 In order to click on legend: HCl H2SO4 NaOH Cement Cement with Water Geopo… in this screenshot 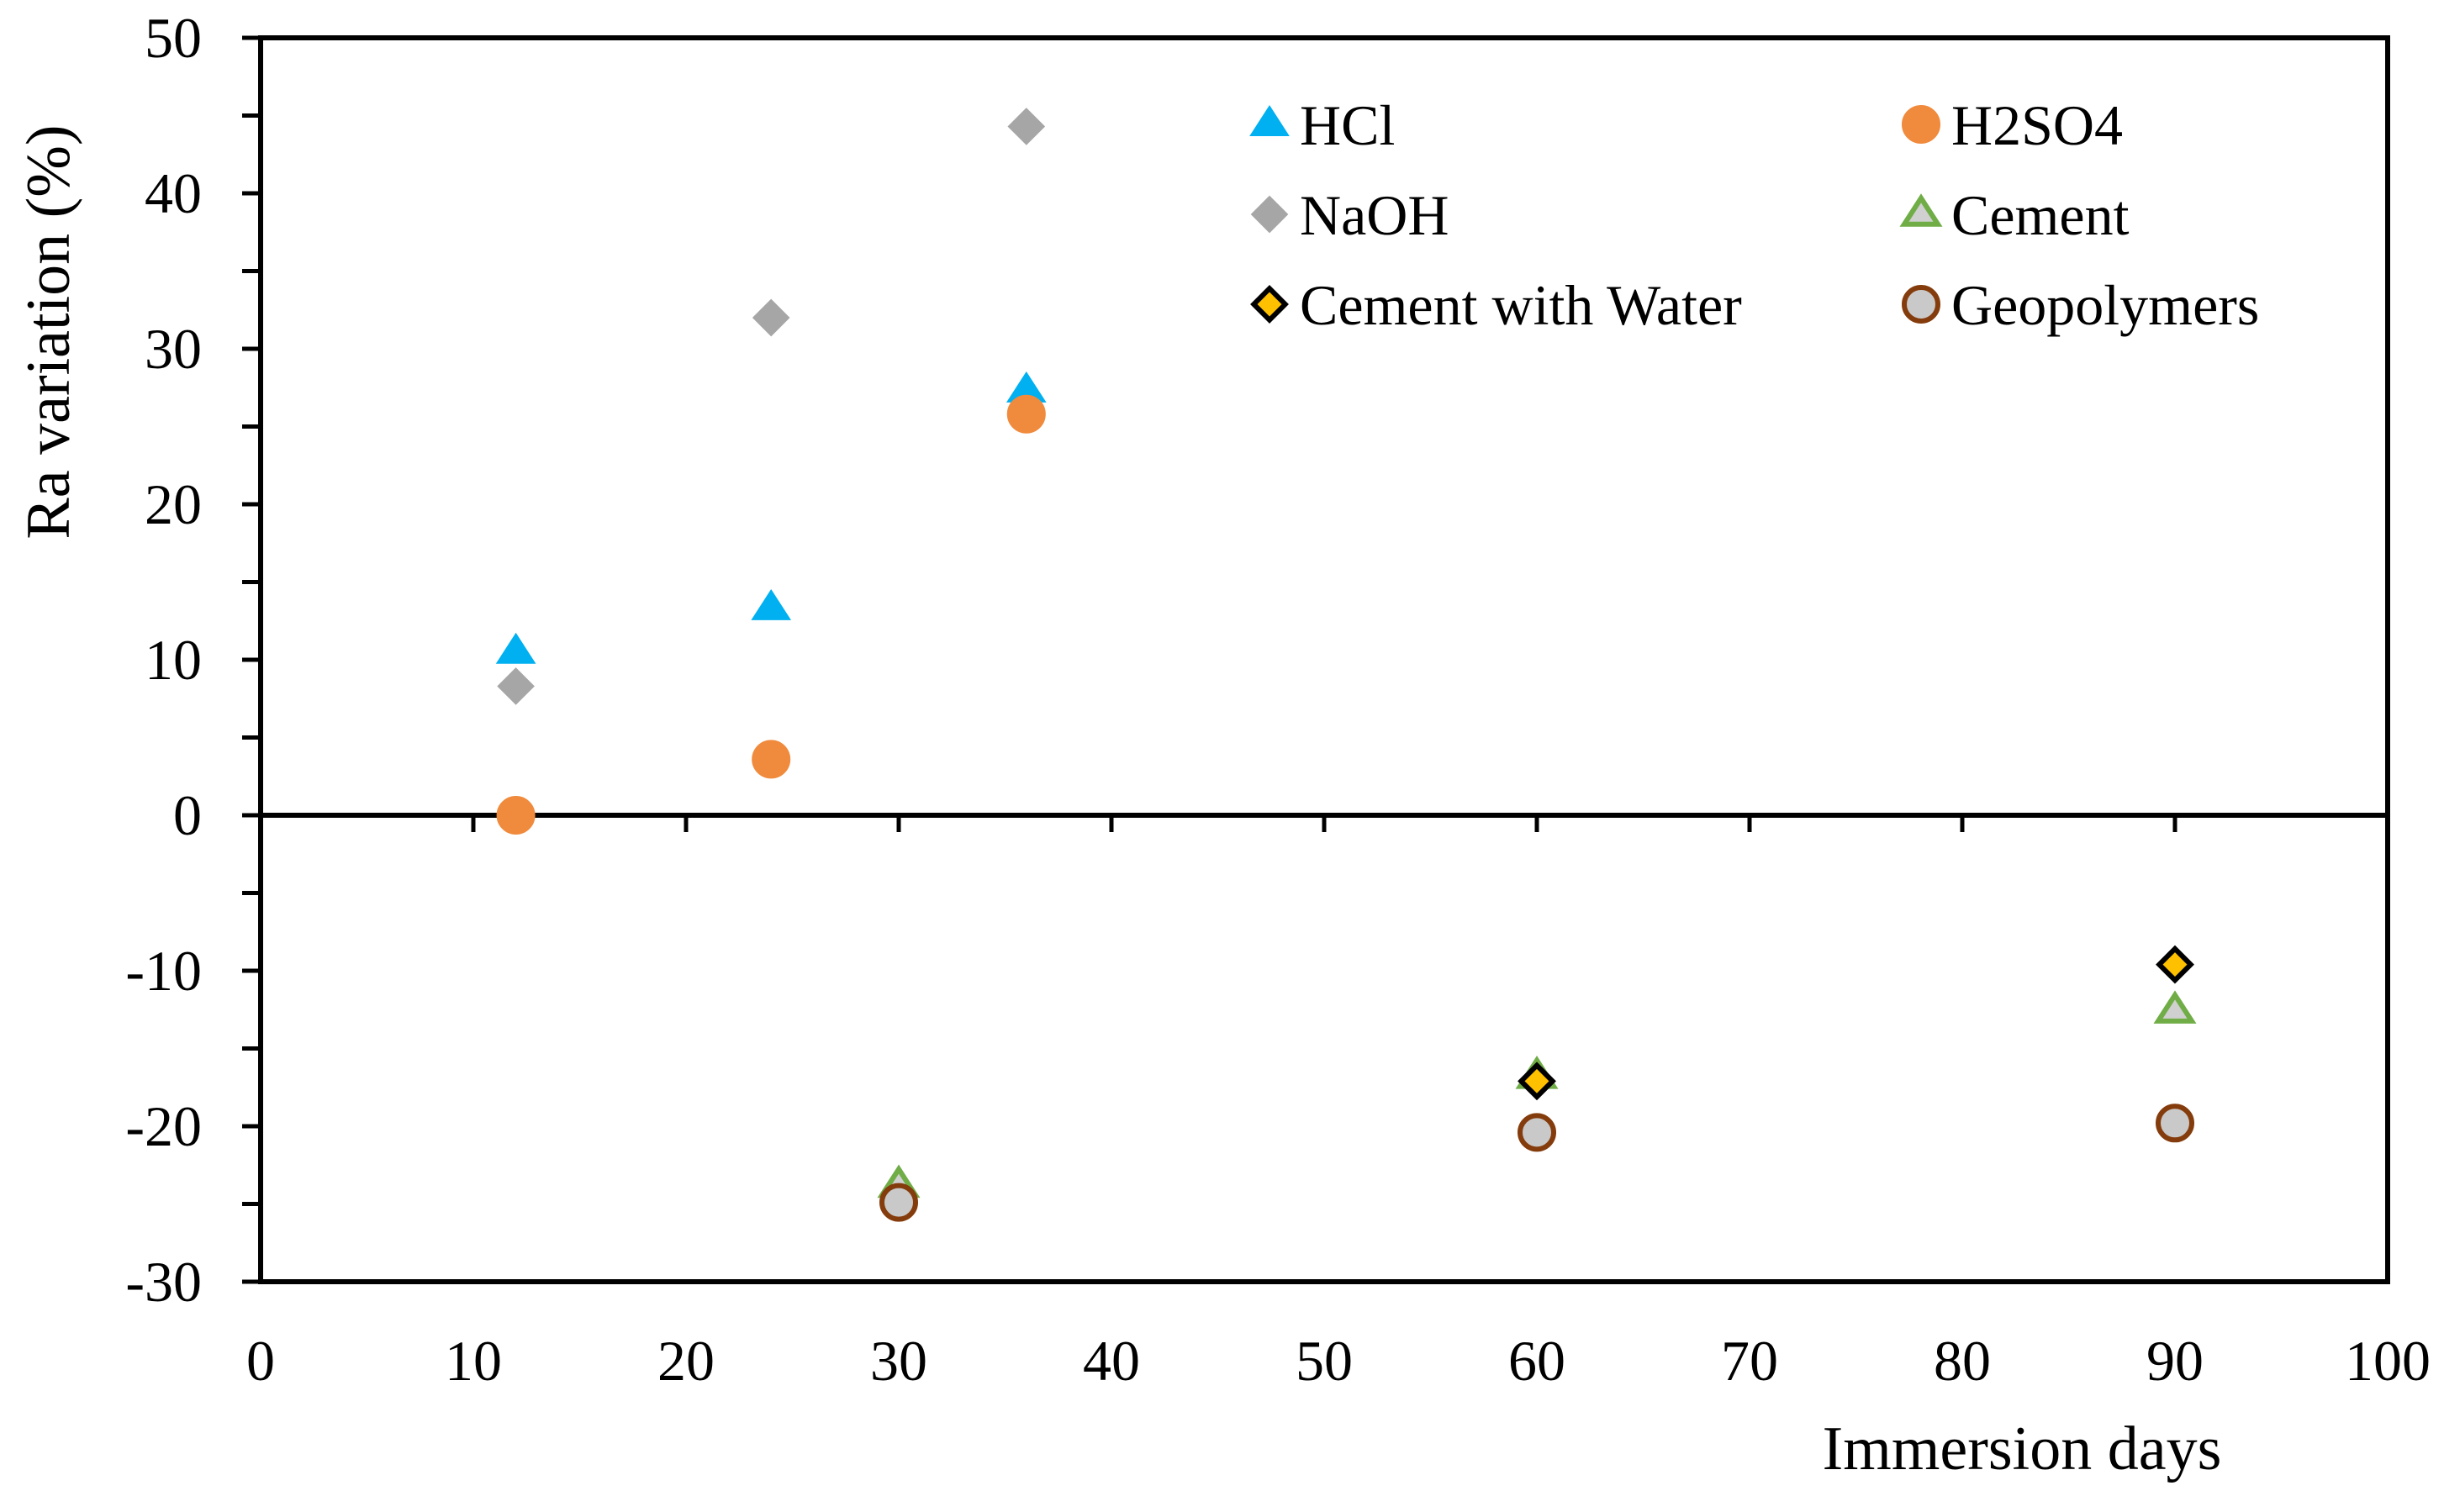, I will do `click(1754, 215)`.